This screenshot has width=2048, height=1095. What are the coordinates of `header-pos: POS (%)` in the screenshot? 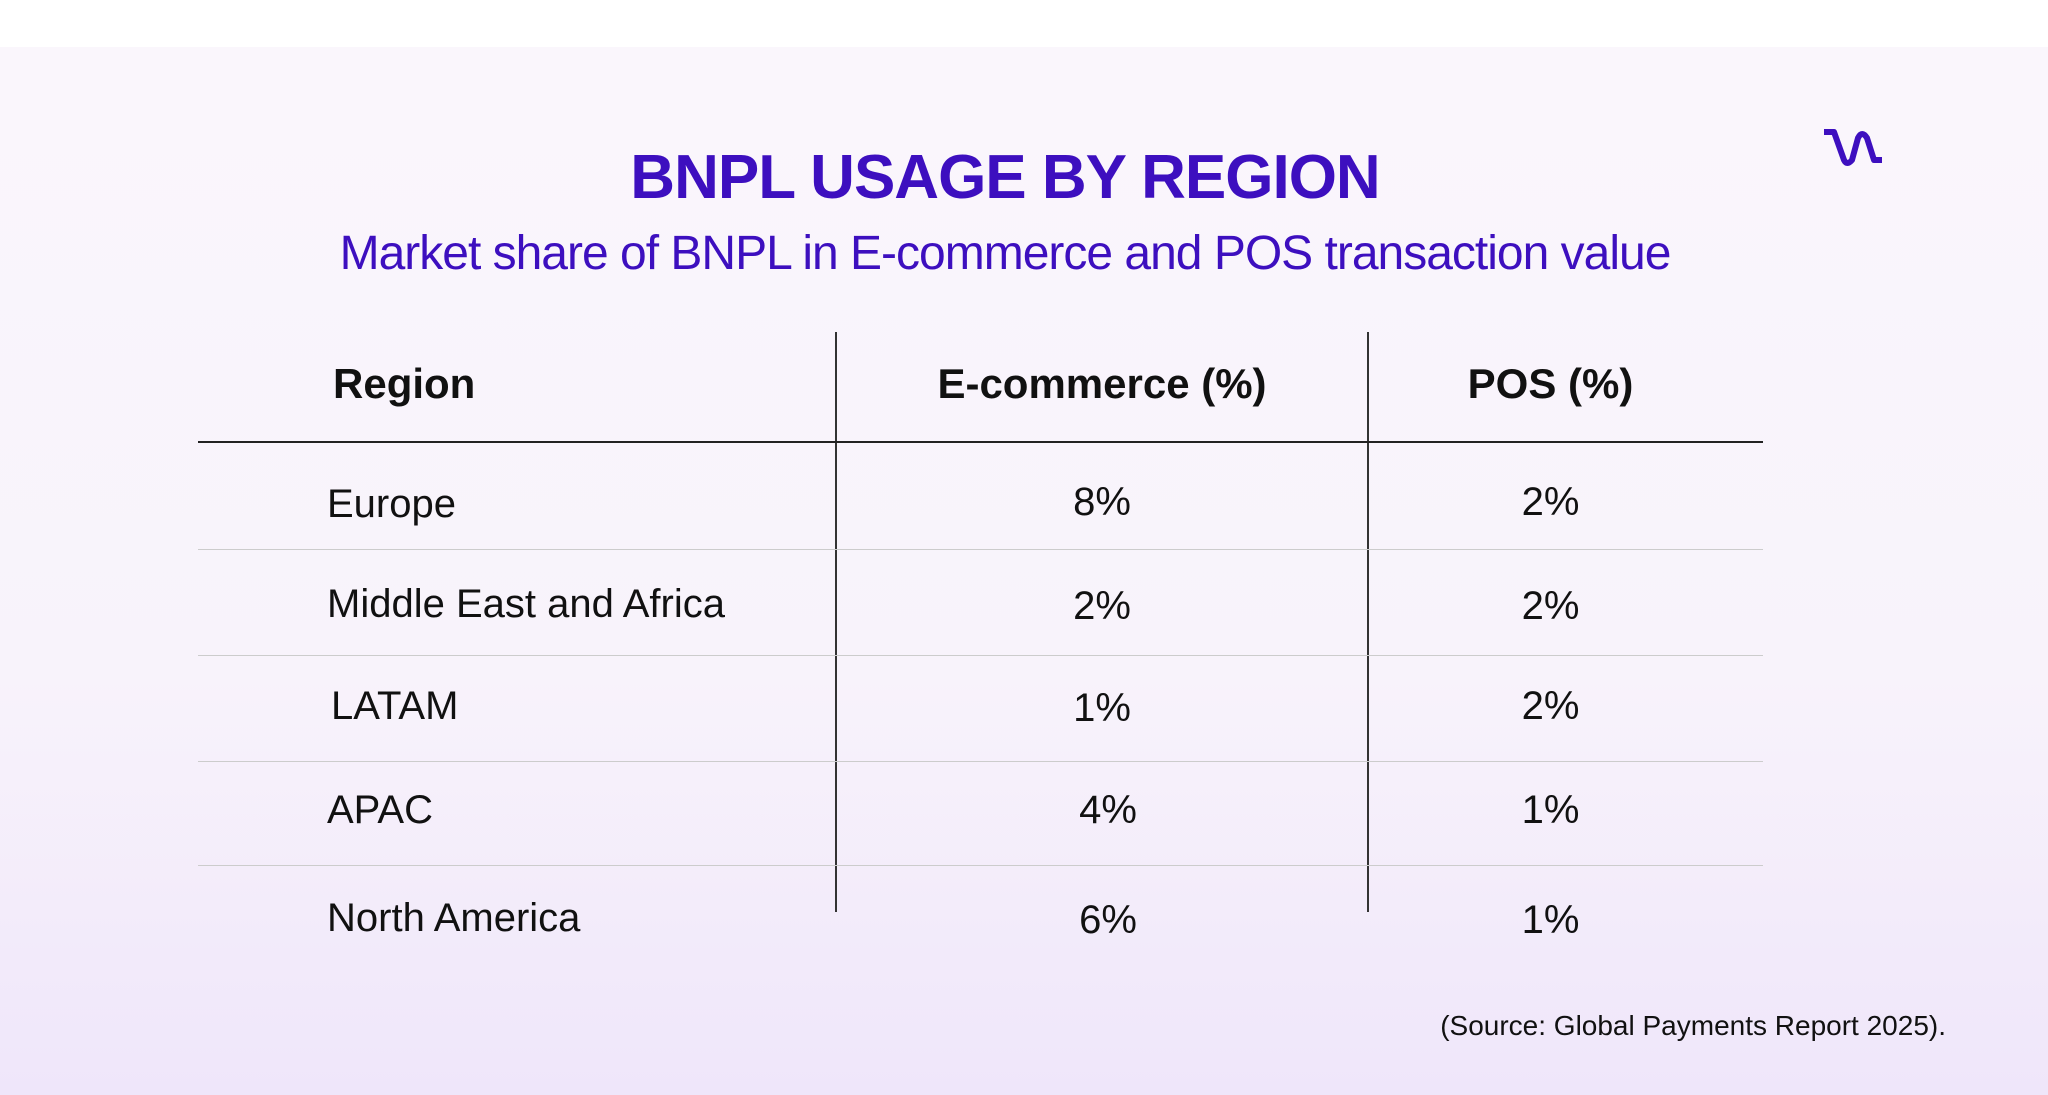 It's located at (1550, 383).